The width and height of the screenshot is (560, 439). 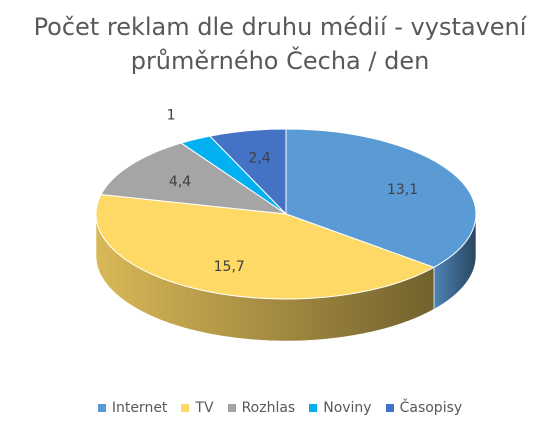 I want to click on legend-entry-casopisy: Časopisy, so click(x=424, y=408).